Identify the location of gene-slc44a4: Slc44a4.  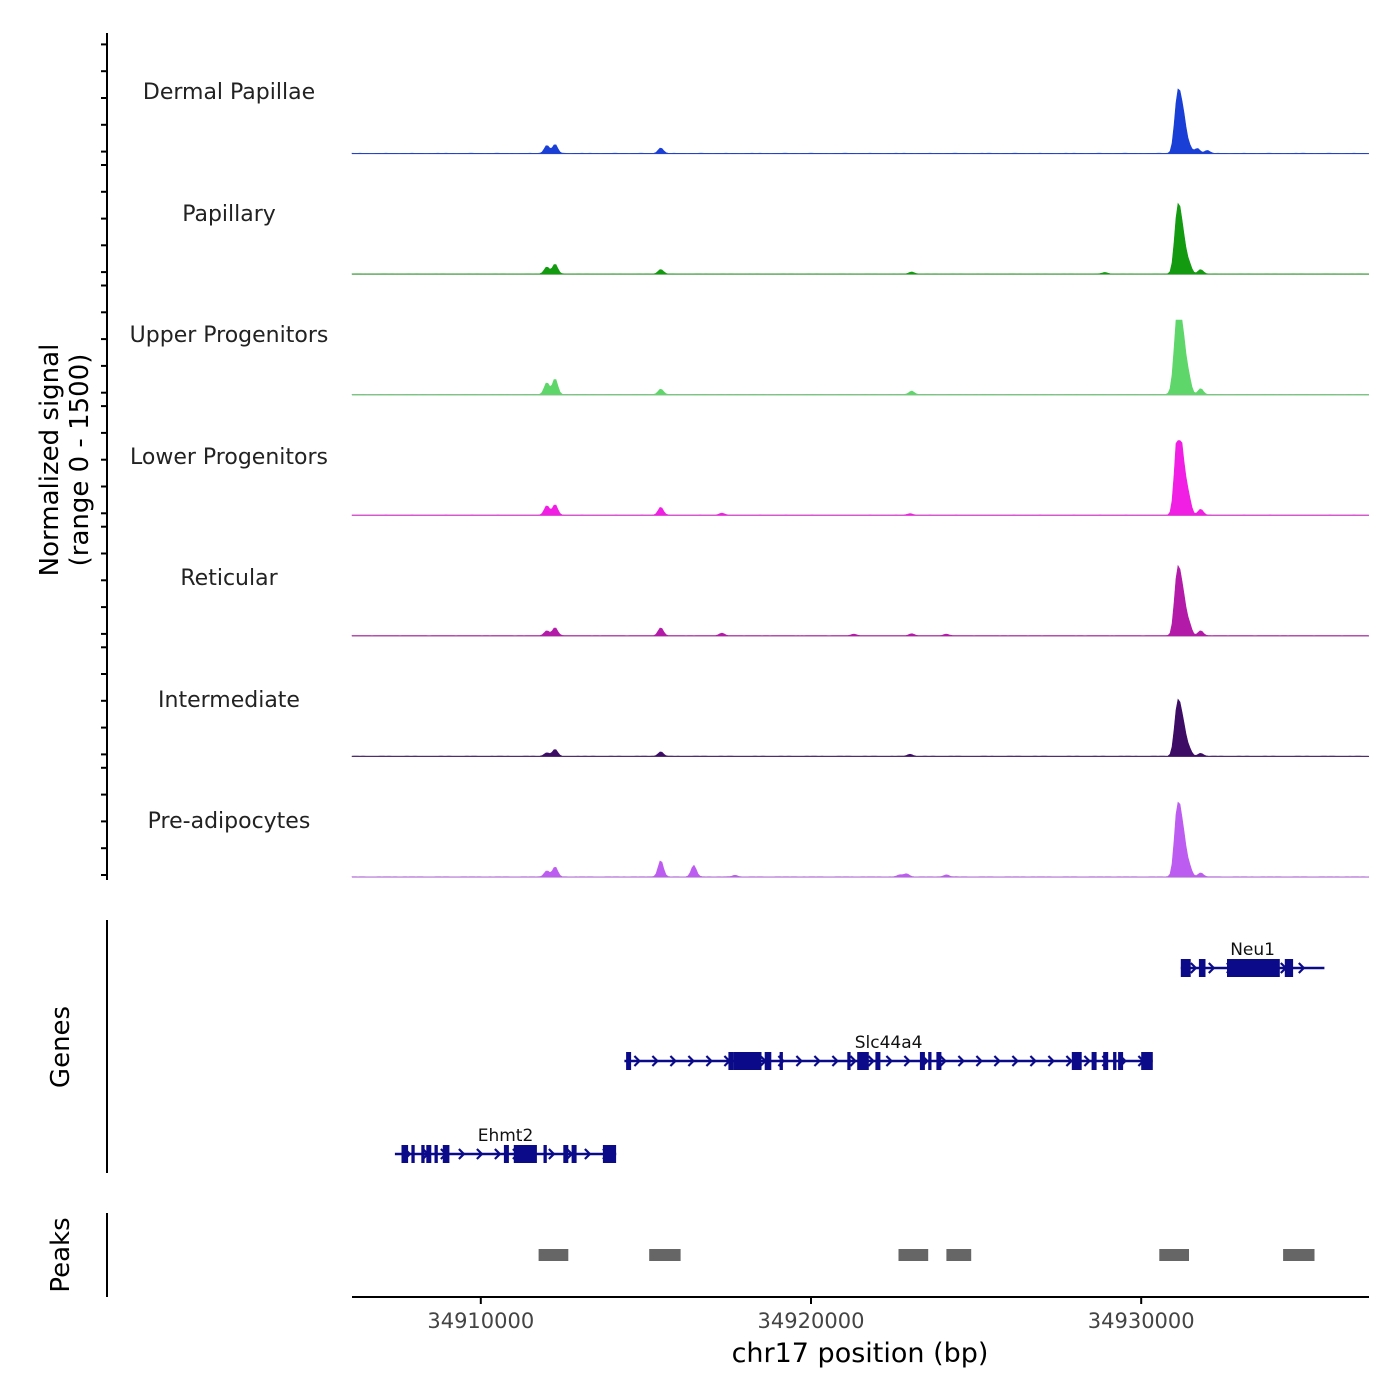
(888, 1051).